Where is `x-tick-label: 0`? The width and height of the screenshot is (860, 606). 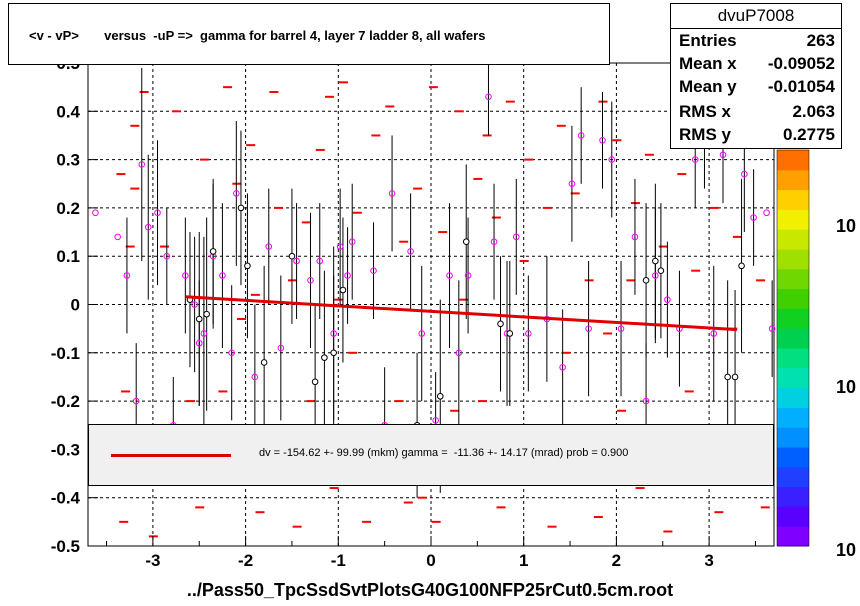
x-tick-label: 0 is located at coordinates (430, 560).